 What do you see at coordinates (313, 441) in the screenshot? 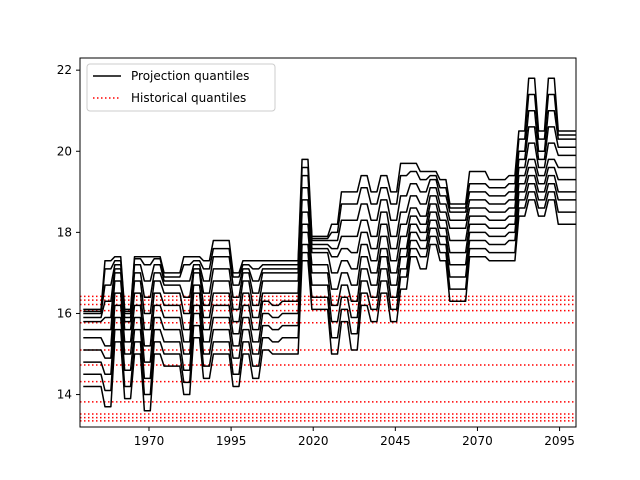
I see `x-tick-label-2020: 2020` at bounding box center [313, 441].